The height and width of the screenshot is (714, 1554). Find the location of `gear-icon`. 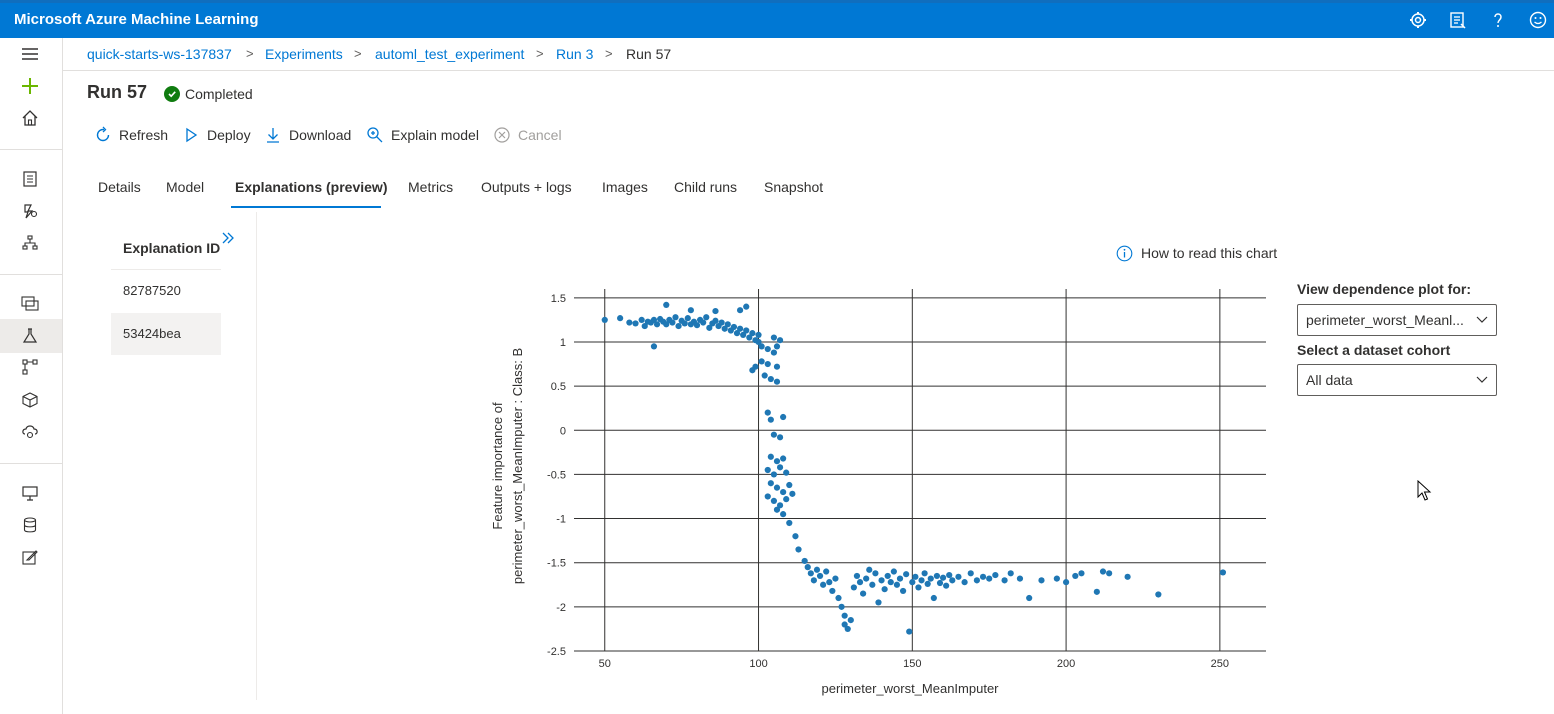

gear-icon is located at coordinates (1418, 20).